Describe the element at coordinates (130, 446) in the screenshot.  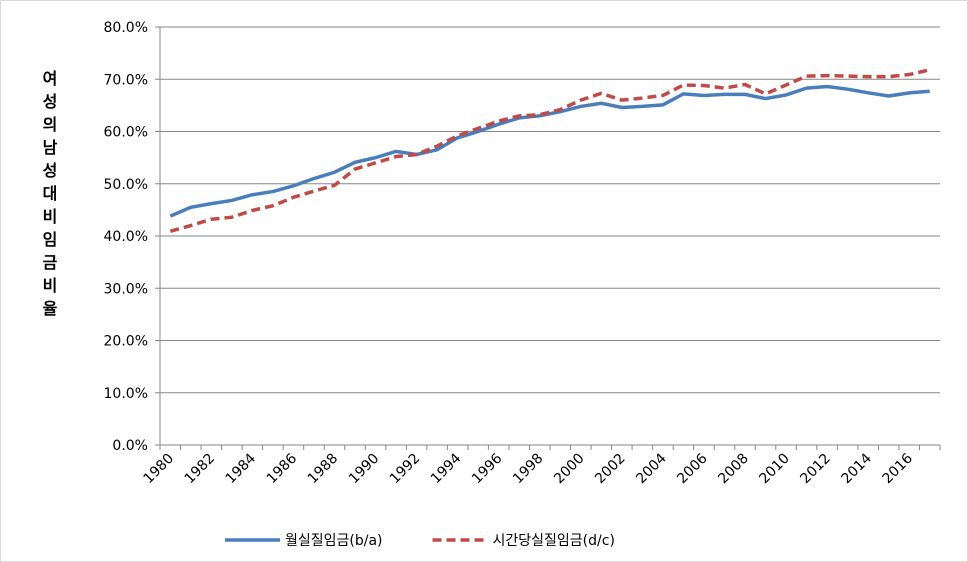
I see `y-tick-label: 0.0%` at that location.